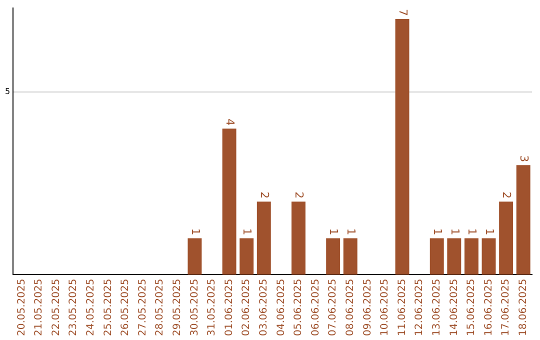 This screenshot has width=540, height=340. What do you see at coordinates (403, 12) in the screenshot?
I see `data-label: 7` at bounding box center [403, 12].